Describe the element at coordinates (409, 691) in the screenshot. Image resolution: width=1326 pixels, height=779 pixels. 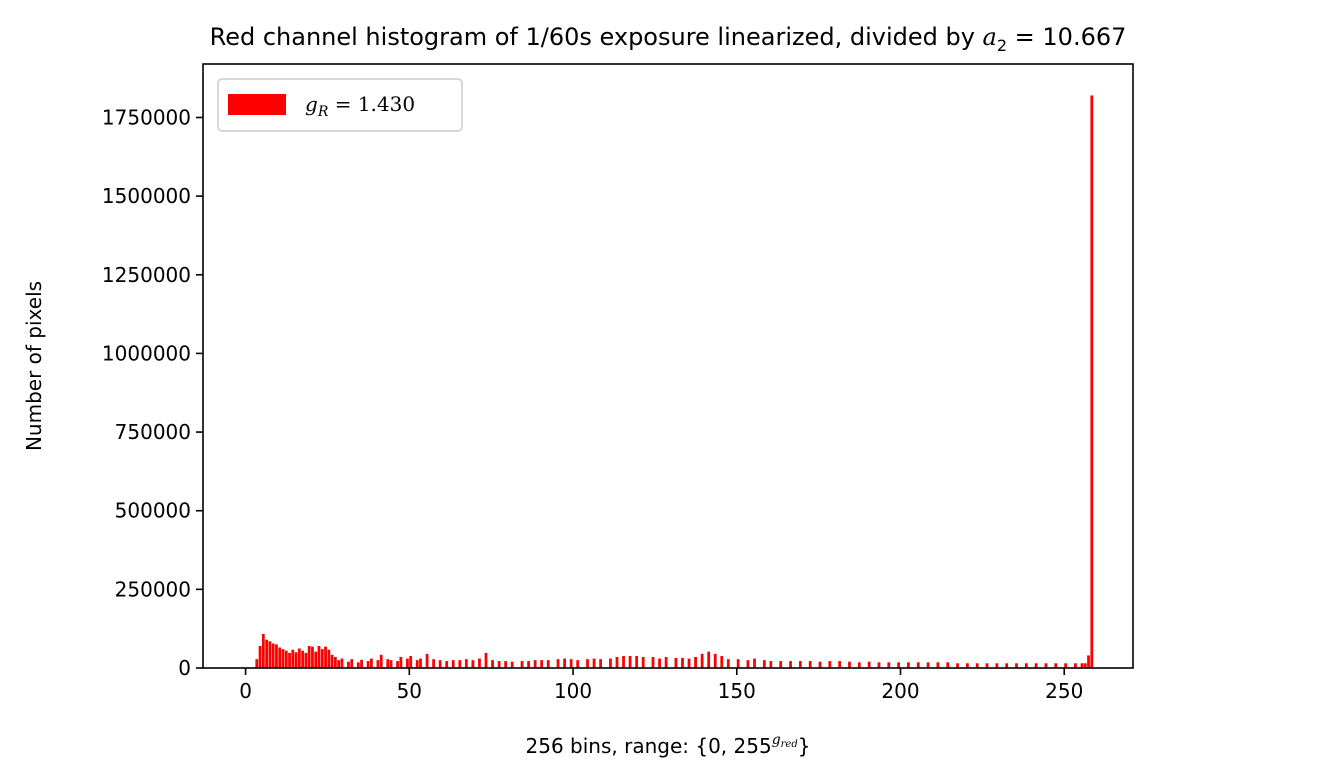
I see `x-tick-label: 50` at that location.